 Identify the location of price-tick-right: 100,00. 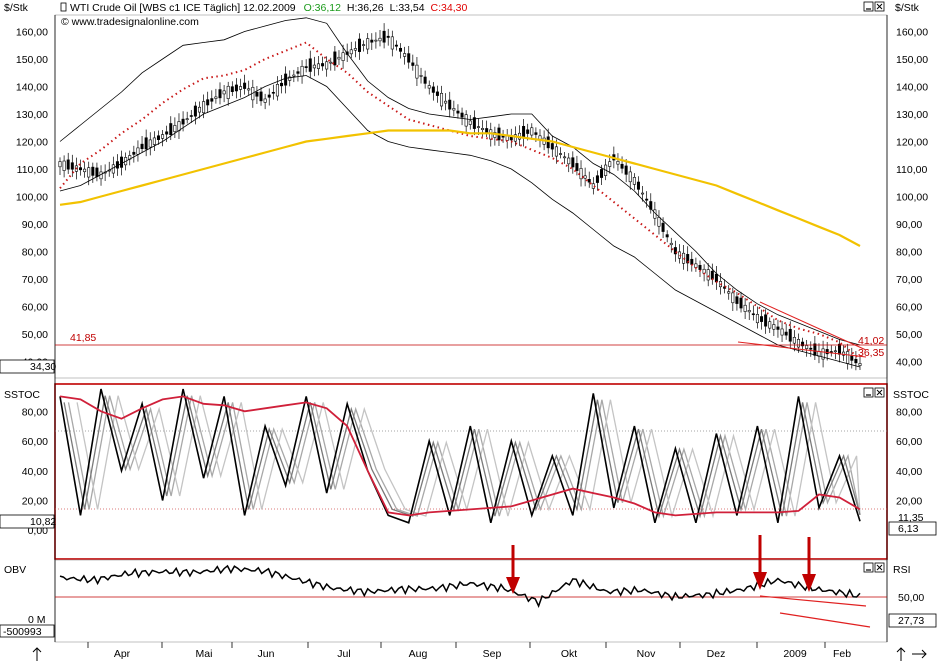
(912, 198).